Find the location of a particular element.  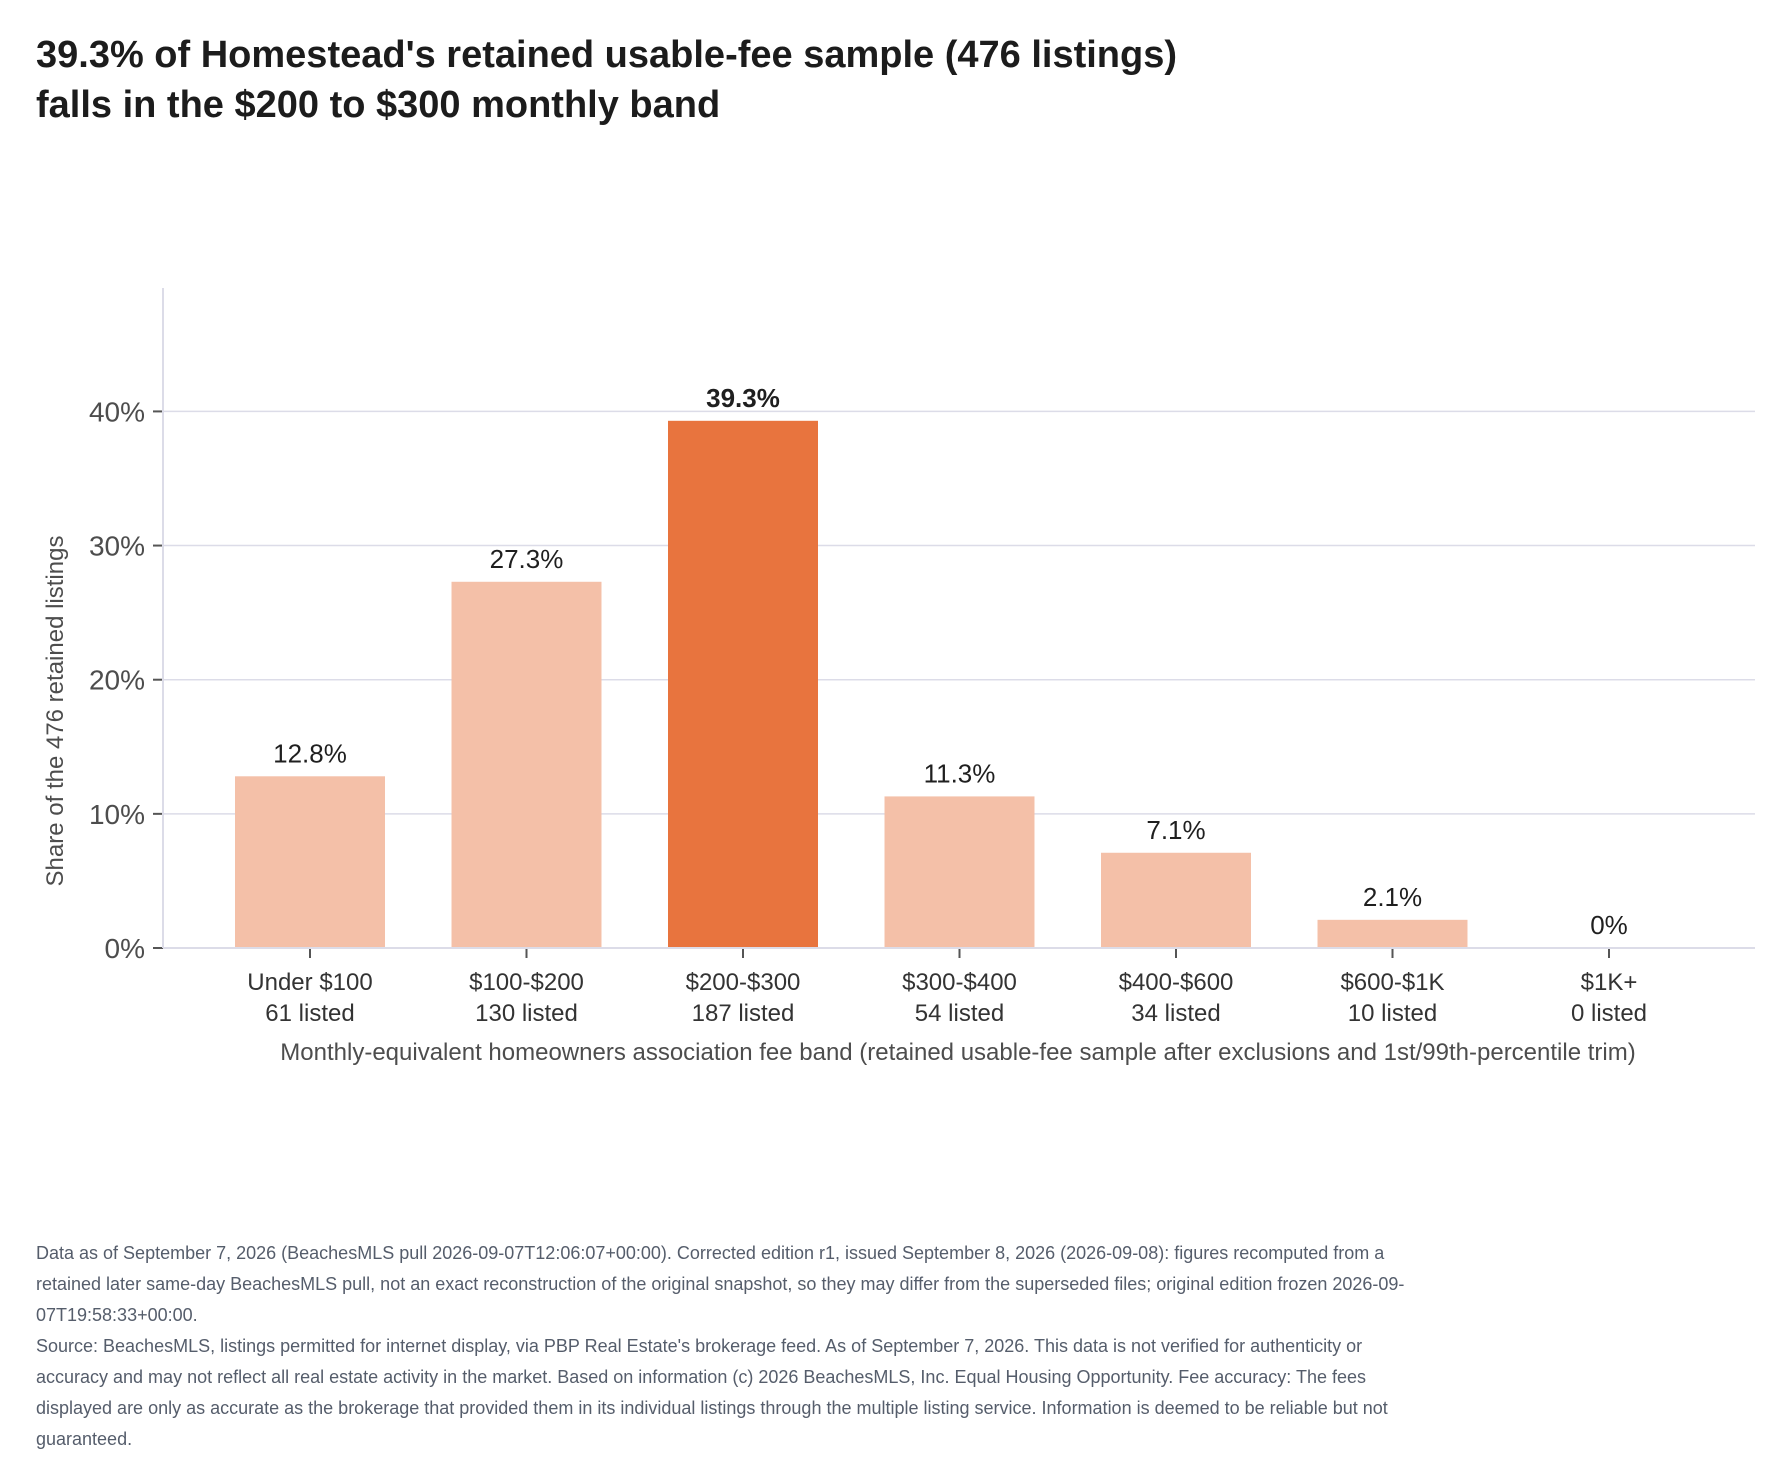

data-label: 39.3% is located at coordinates (743, 398).